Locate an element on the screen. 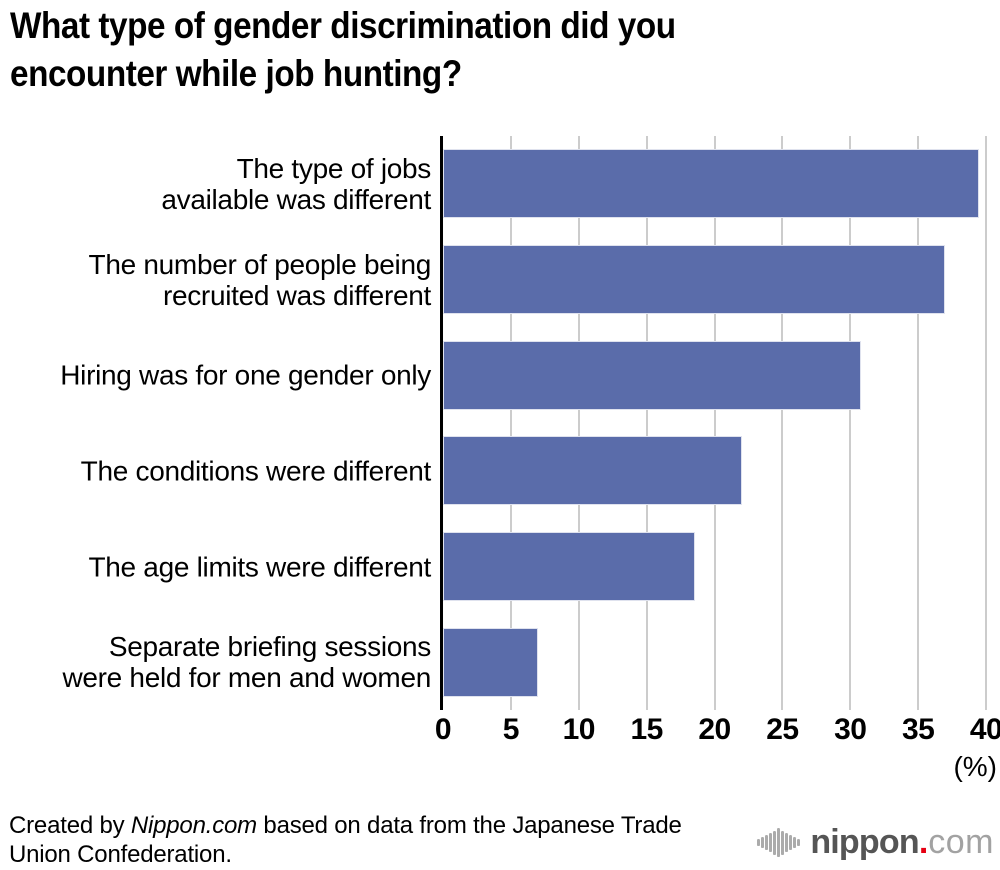  x-tick-label-25: 25 is located at coordinates (782, 729).